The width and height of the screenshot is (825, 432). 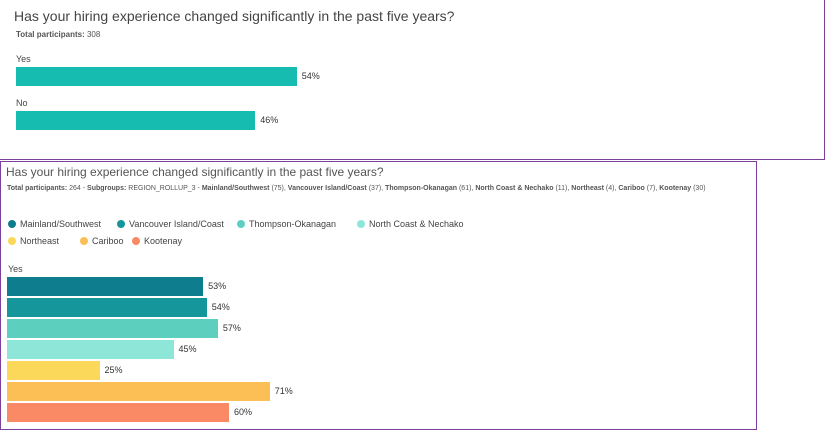 What do you see at coordinates (651, 188) in the screenshot?
I see `chart2-subgroup-count: (7)` at bounding box center [651, 188].